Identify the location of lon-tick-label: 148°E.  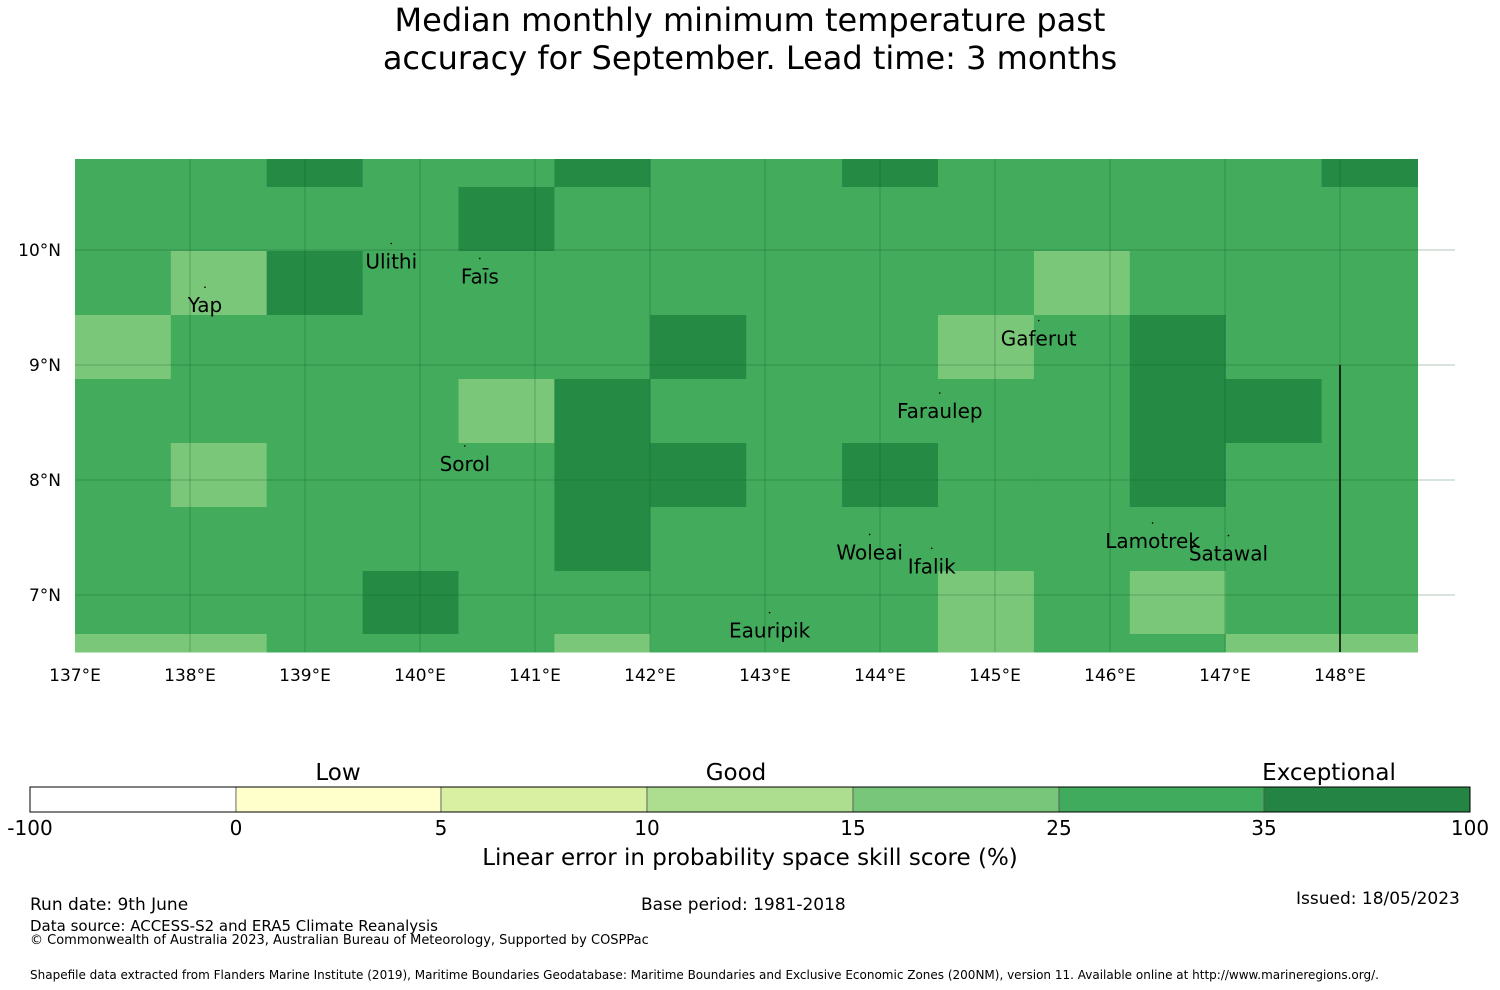
(1340, 676).